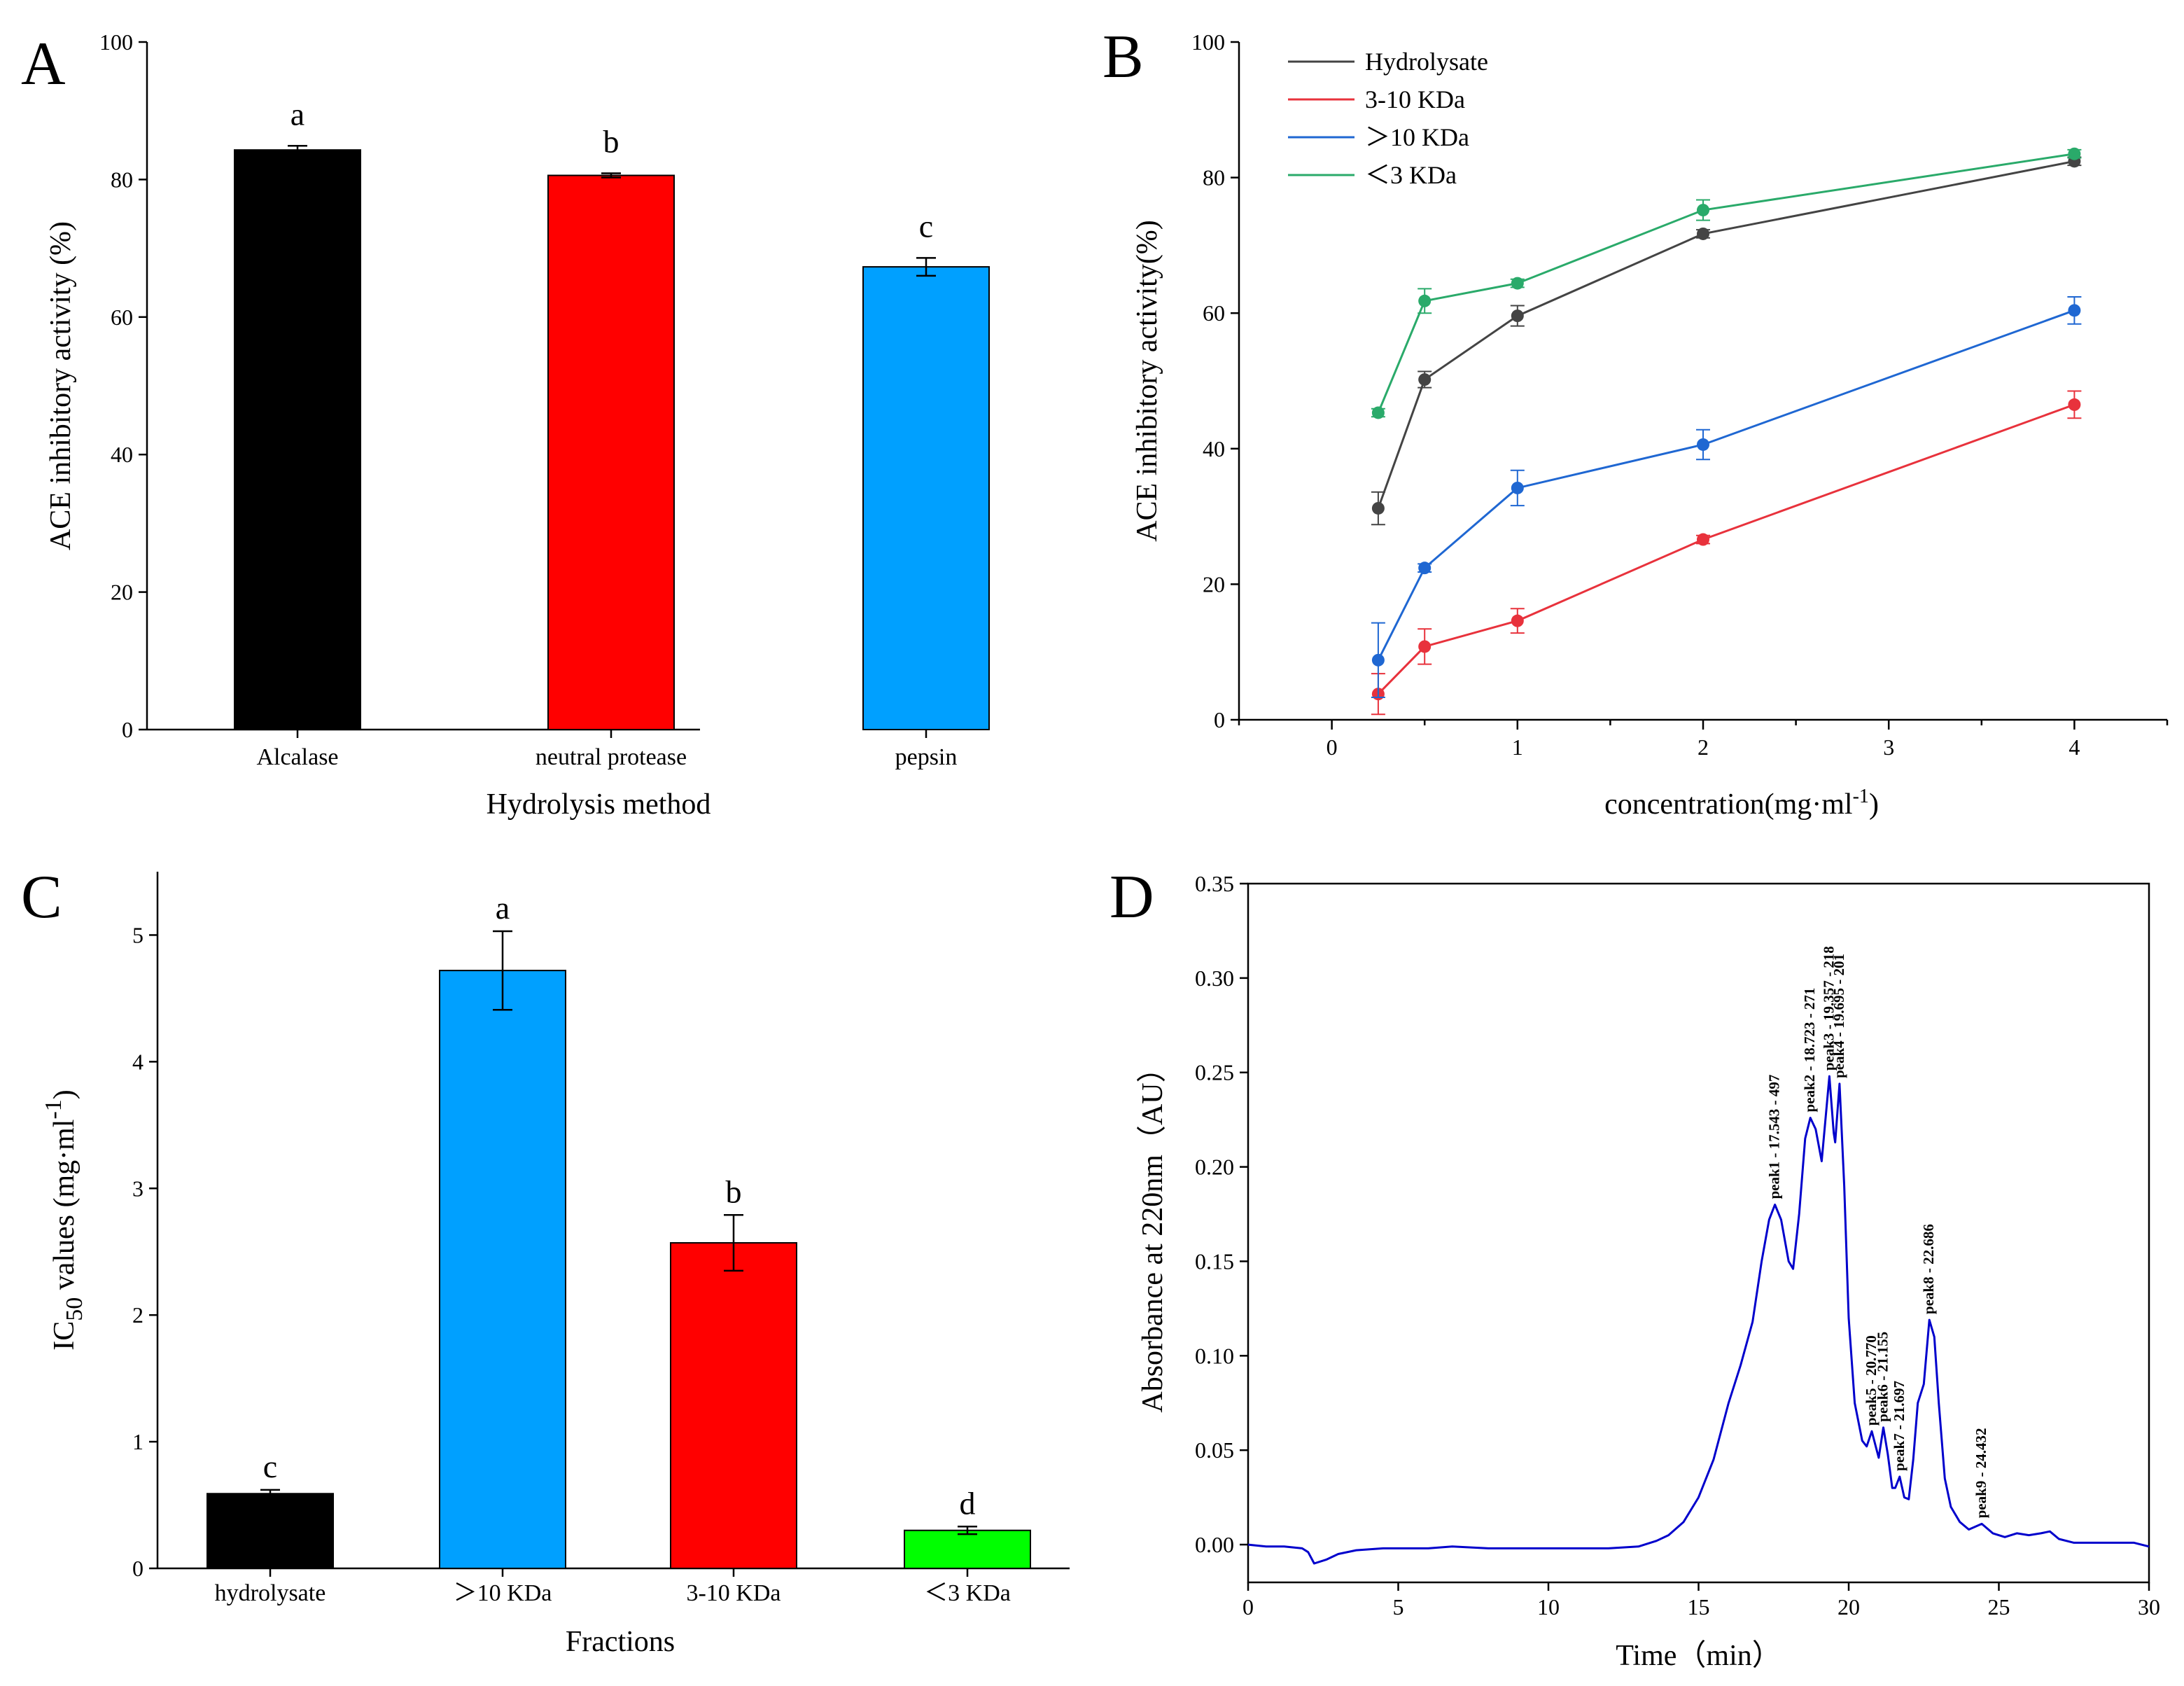 This screenshot has height=1686, width=2184. Describe the element at coordinates (1426, 62) in the screenshot. I see `legend-label: Hydrolysate` at that location.